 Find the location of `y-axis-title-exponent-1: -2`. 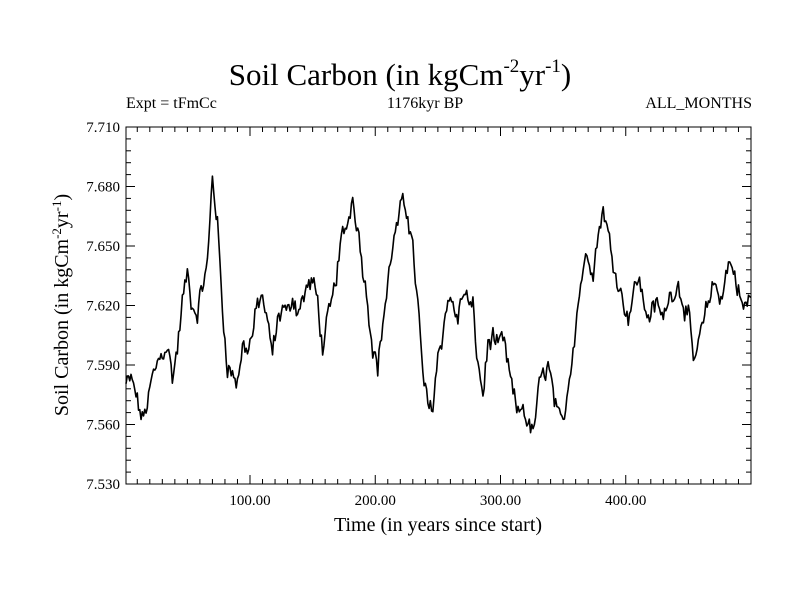

y-axis-title-exponent-1: -2 is located at coordinates (56, 233).